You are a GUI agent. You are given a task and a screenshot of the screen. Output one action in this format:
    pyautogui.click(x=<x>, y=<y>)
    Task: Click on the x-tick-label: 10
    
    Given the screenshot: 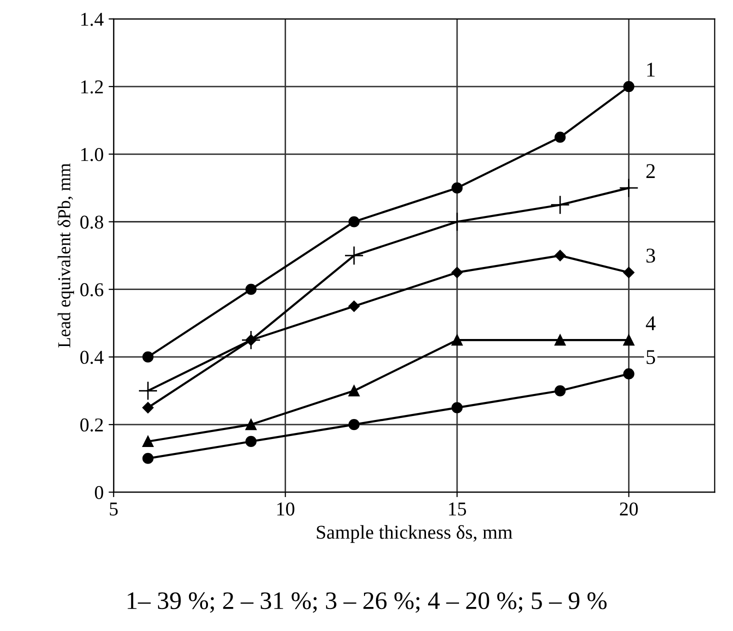 What is the action you would take?
    pyautogui.click(x=285, y=509)
    